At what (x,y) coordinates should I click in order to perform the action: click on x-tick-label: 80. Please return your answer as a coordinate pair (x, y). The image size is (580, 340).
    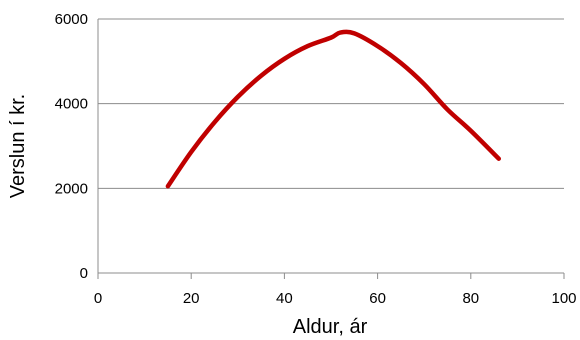
    Looking at the image, I should click on (470, 298).